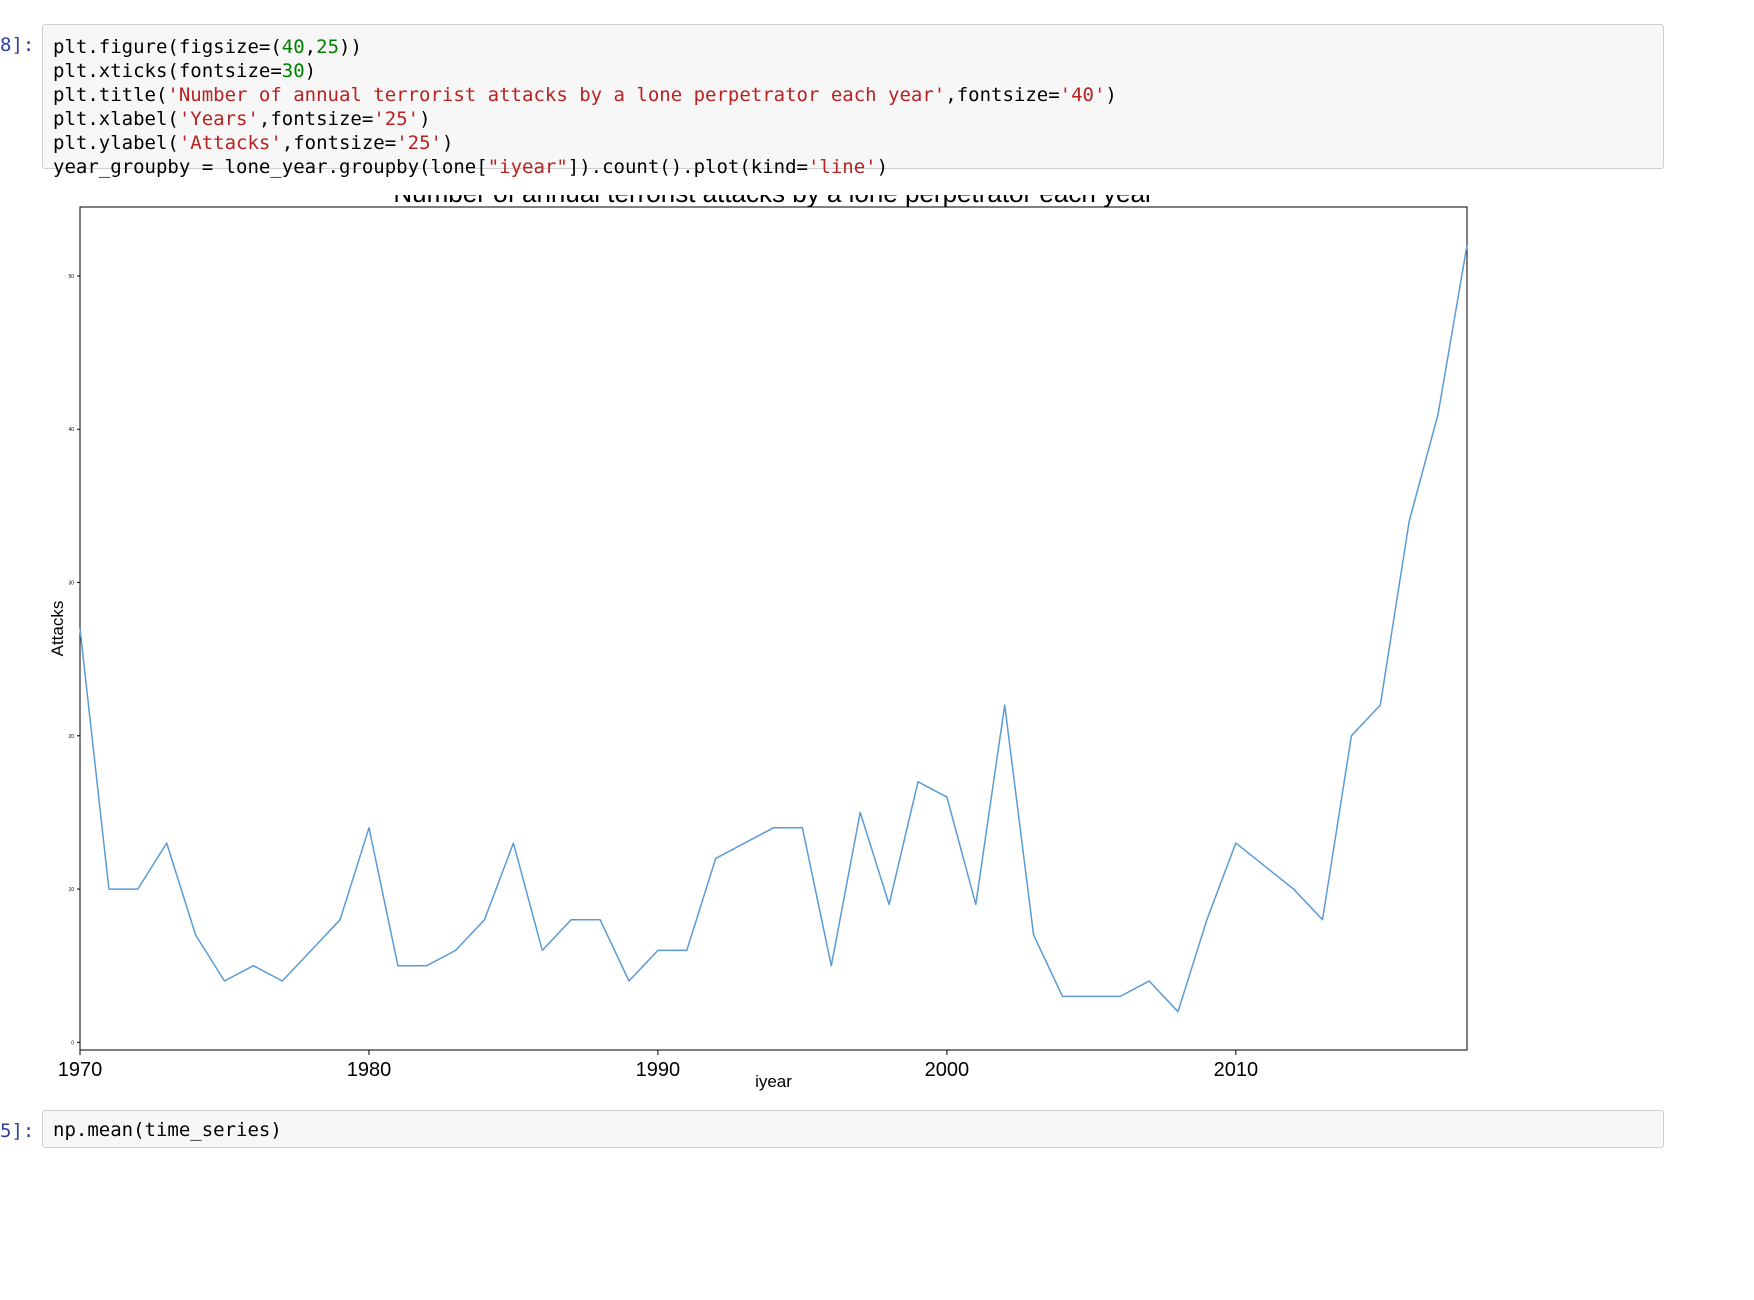  Describe the element at coordinates (110, 95) in the screenshot. I see `code-token: plt.title(` at that location.